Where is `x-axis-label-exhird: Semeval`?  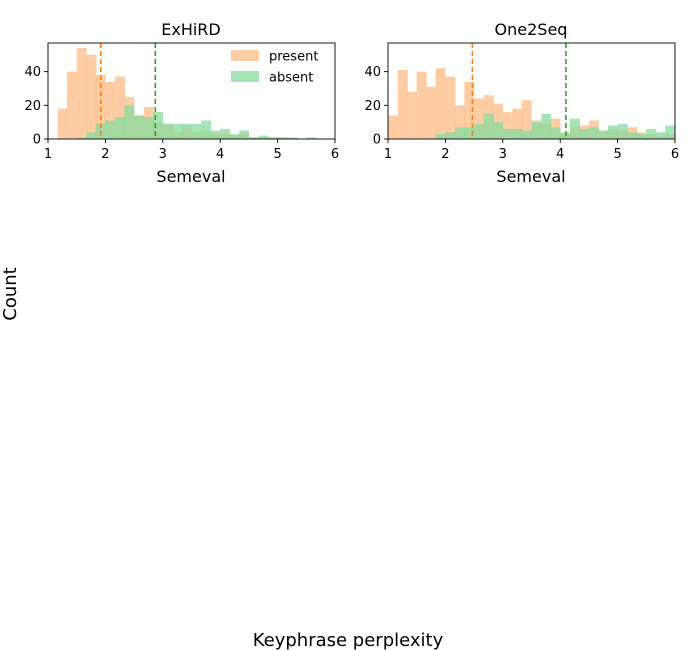
x-axis-label-exhird: Semeval is located at coordinates (190, 176).